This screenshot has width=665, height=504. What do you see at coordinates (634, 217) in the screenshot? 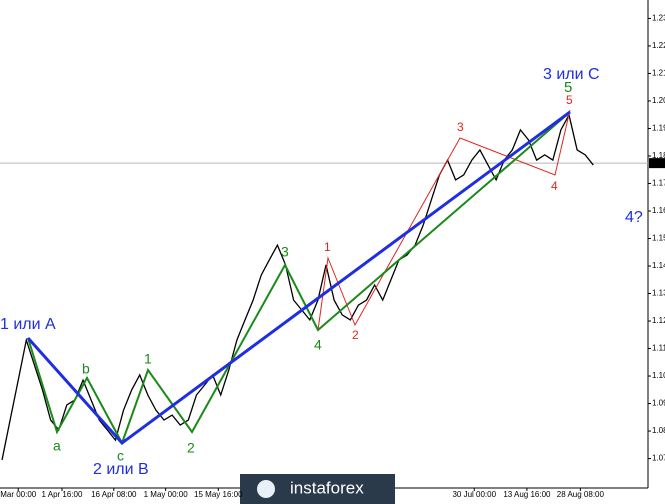
I see `wave-label: 4?` at bounding box center [634, 217].